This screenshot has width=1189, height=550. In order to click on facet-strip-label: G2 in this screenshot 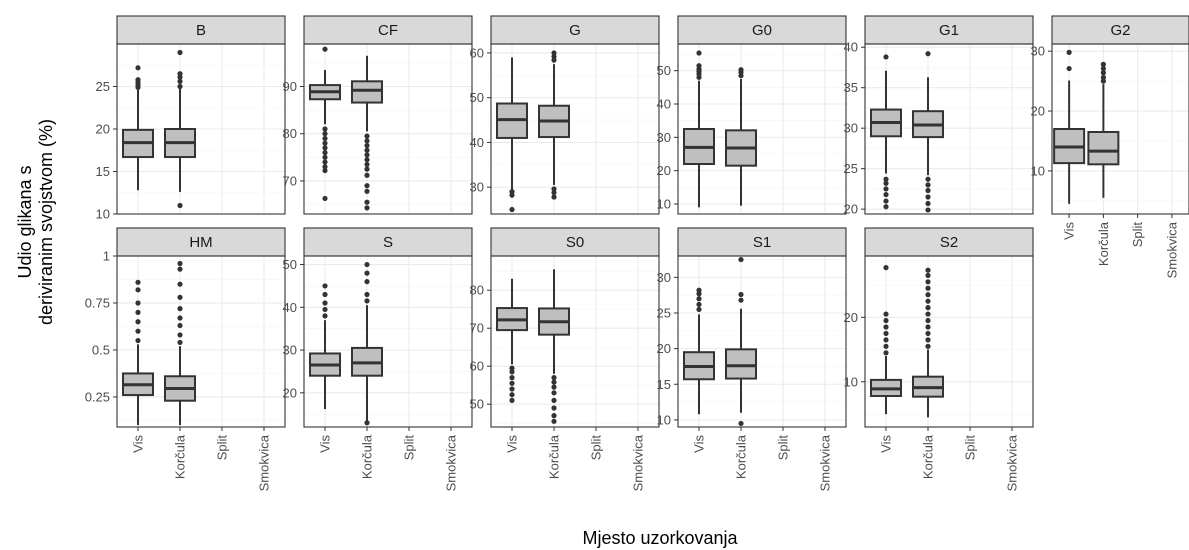, I will do `click(1120, 30)`.